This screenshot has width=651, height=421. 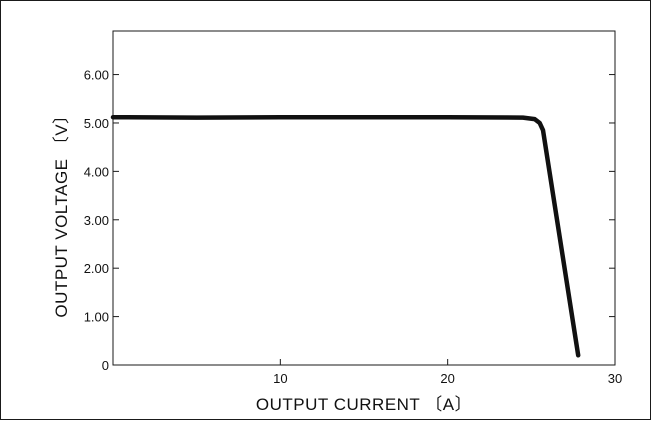 I want to click on x-tick-label: 10, so click(x=280, y=378).